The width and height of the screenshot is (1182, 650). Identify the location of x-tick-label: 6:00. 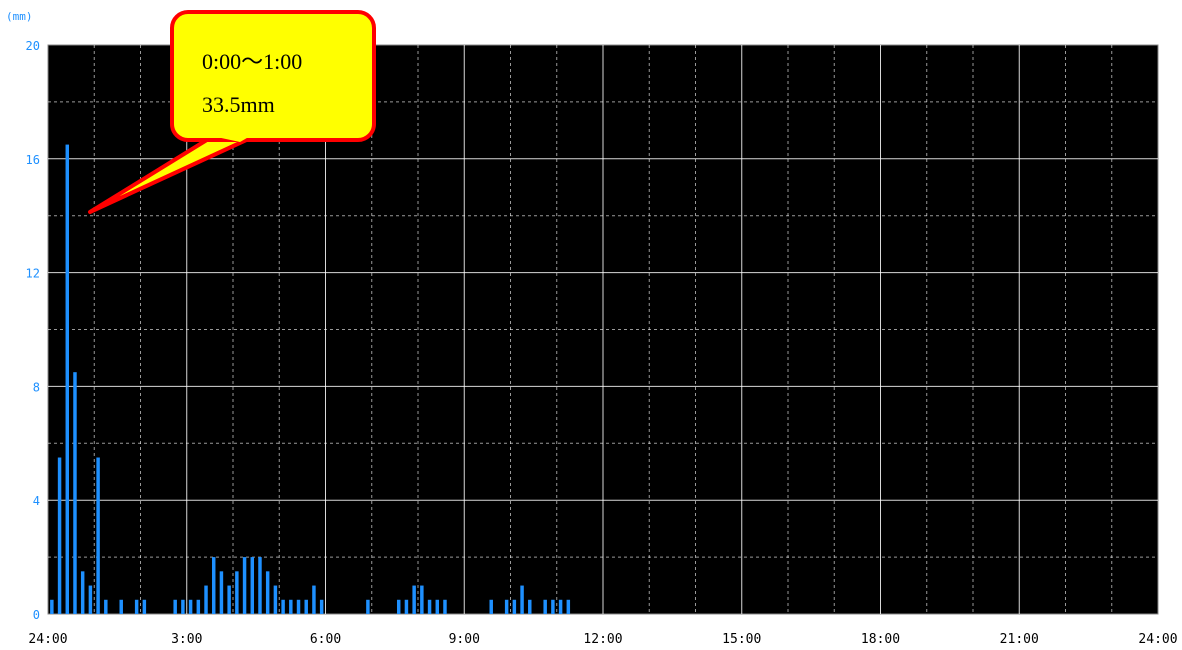
(325, 639).